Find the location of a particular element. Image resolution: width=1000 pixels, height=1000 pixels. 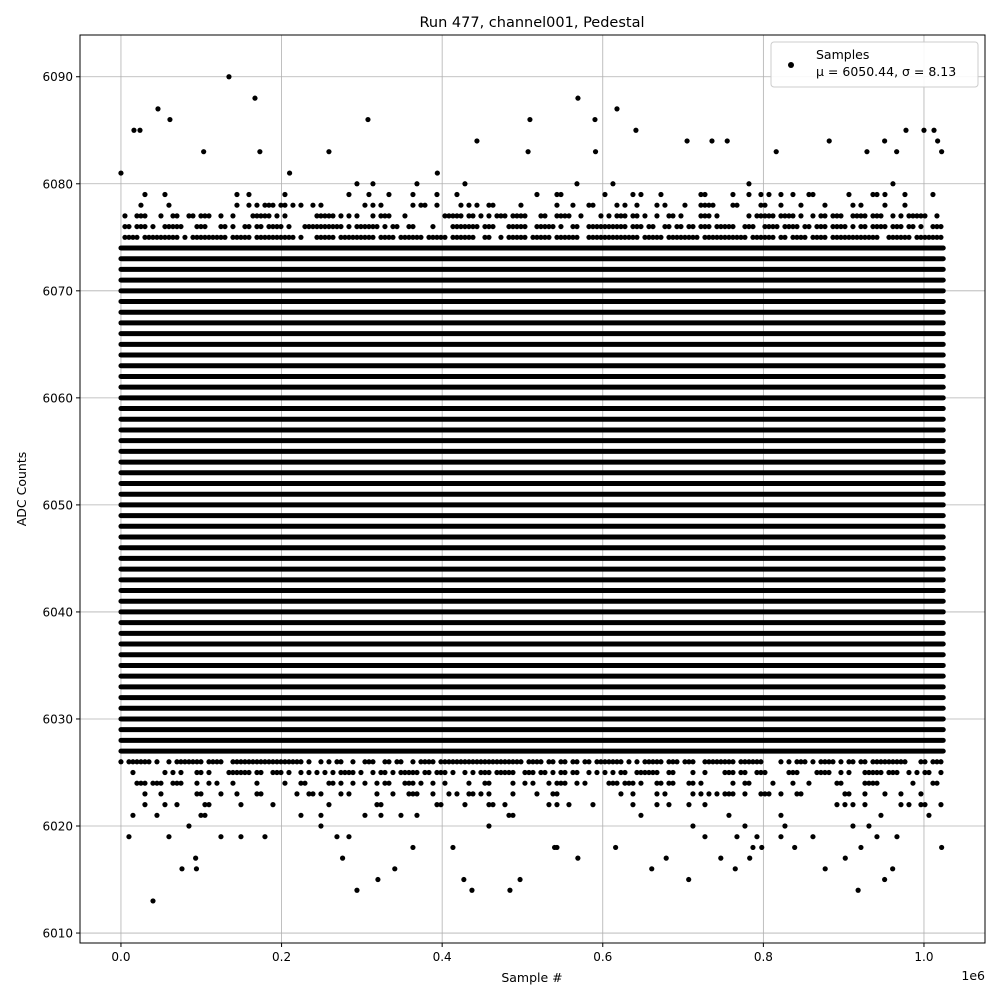

y-tick-label: 6040 is located at coordinates (57, 612).